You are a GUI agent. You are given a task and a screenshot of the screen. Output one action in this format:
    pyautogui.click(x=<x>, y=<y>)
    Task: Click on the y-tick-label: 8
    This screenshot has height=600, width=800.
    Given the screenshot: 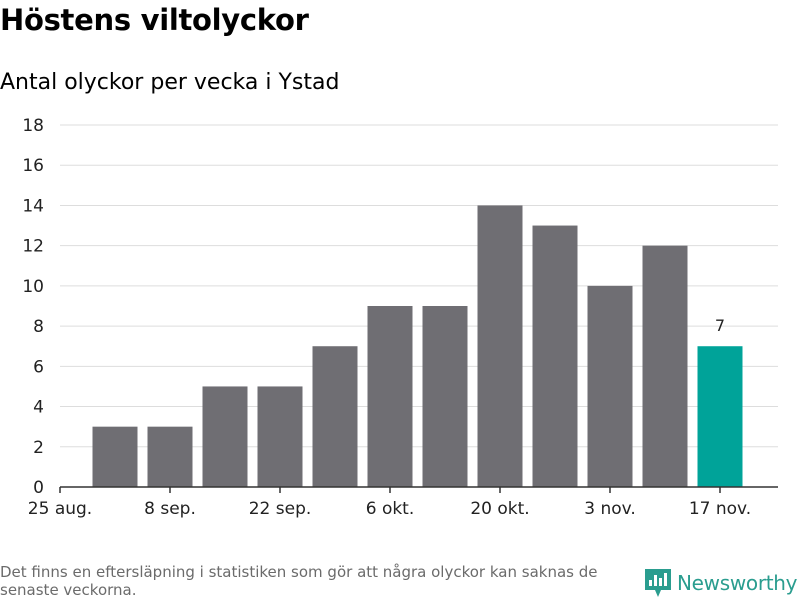 What is the action you would take?
    pyautogui.click(x=38, y=327)
    